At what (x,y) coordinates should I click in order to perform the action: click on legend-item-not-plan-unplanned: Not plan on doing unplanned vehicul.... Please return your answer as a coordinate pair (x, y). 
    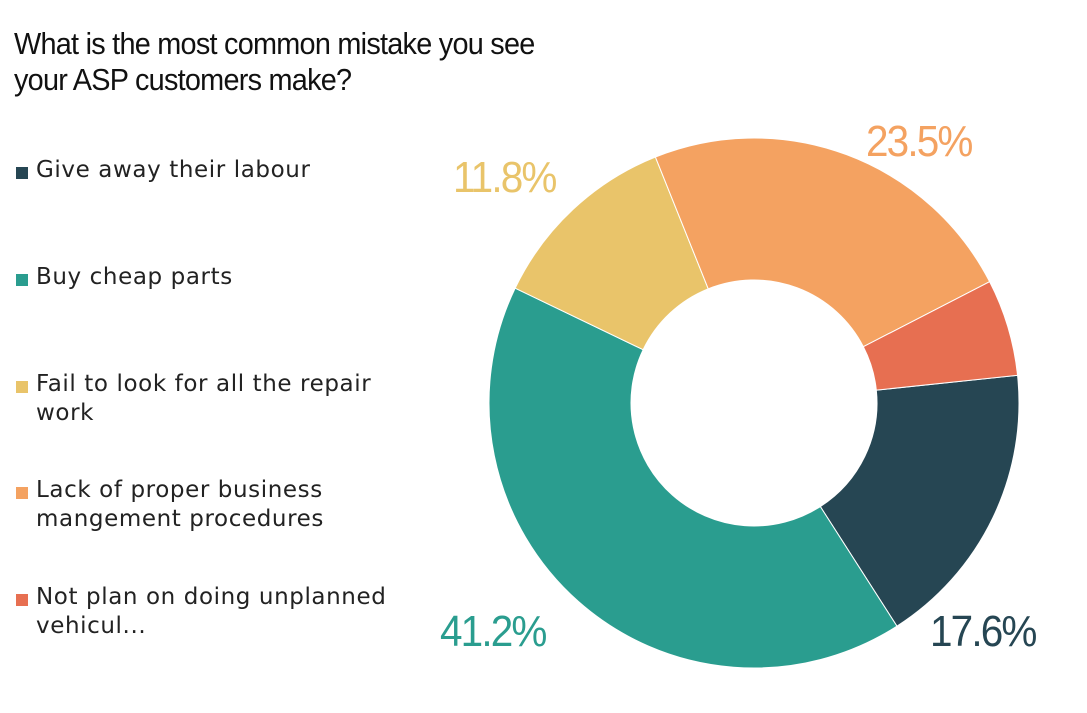
    Looking at the image, I should click on (226, 612).